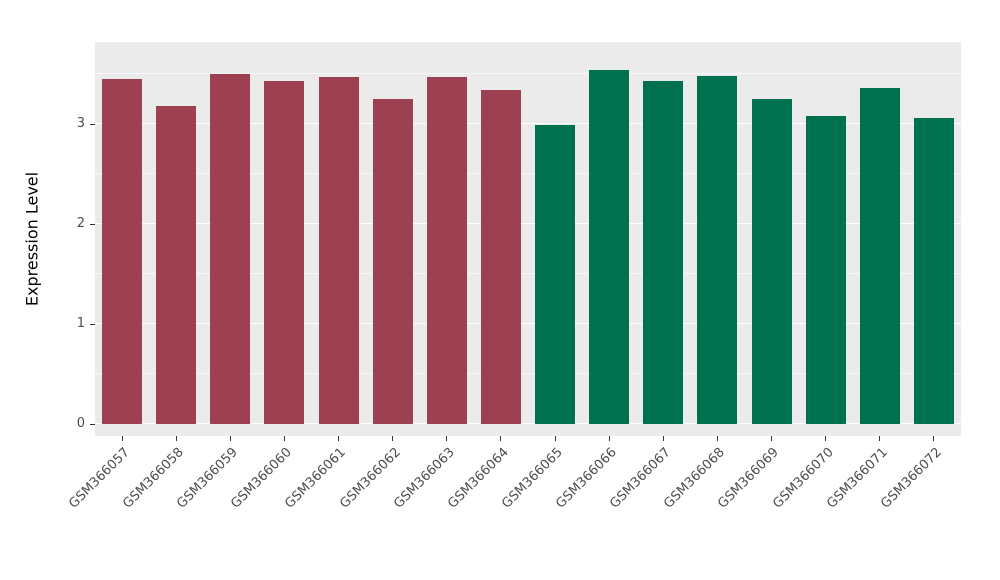  What do you see at coordinates (825, 270) in the screenshot?
I see `bar-GSM366070` at bounding box center [825, 270].